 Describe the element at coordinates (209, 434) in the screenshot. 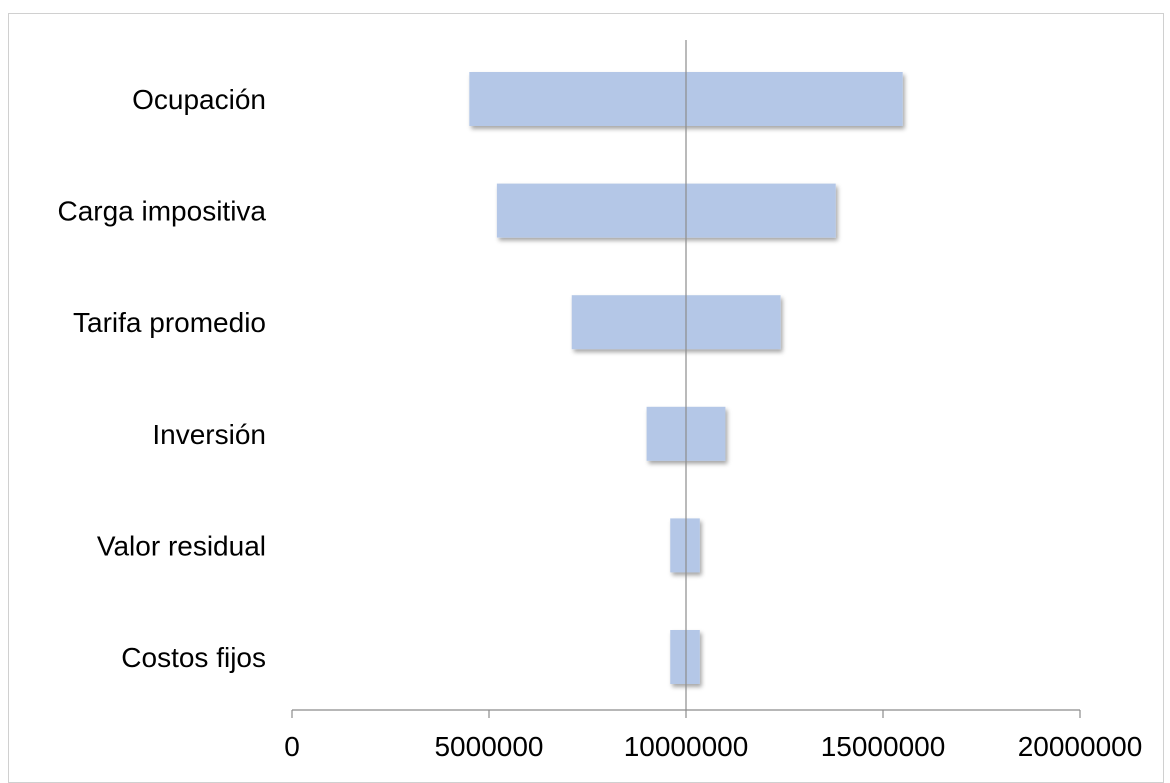

I see `category-label-inversion: Inversión` at that location.